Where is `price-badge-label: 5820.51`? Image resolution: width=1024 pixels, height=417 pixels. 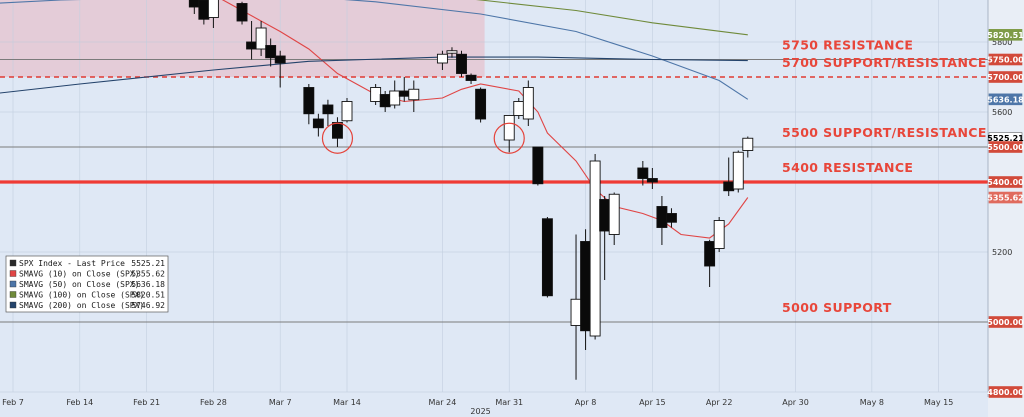 price-badge-label: 5820.51 is located at coordinates (1005, 35).